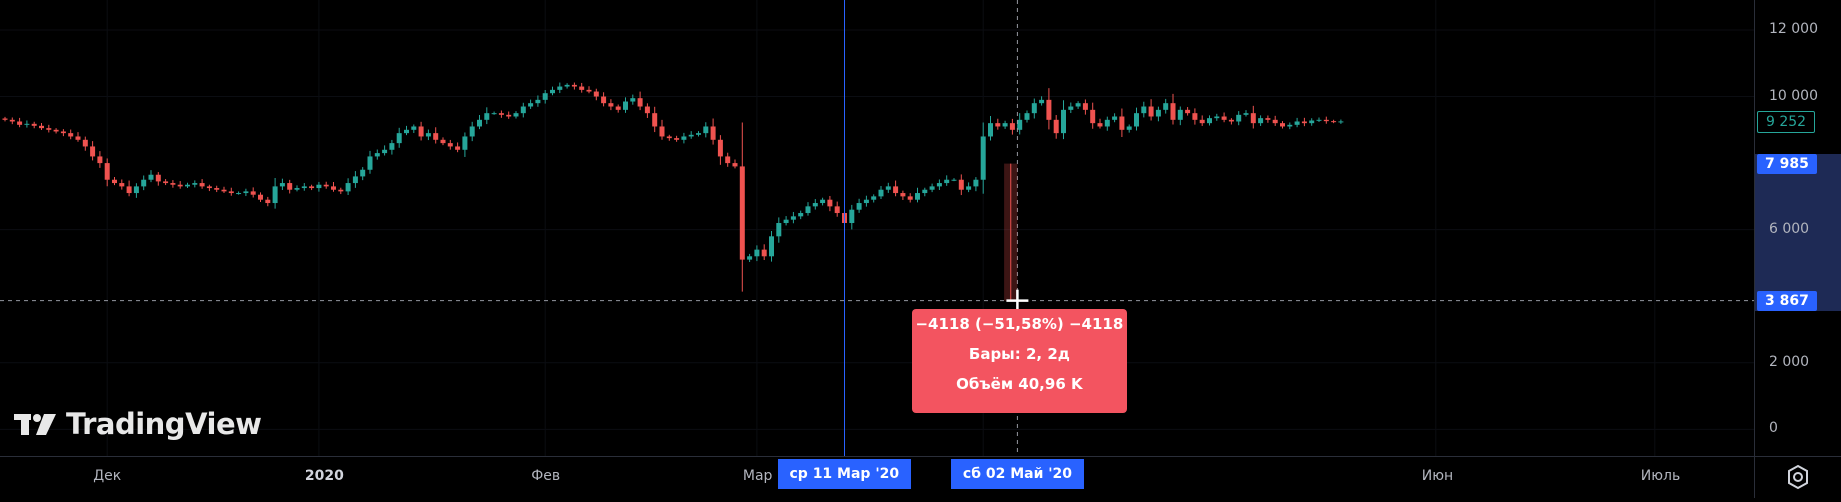  What do you see at coordinates (1793, 95) in the screenshot?
I see `price-tick: 10 000` at bounding box center [1793, 95].